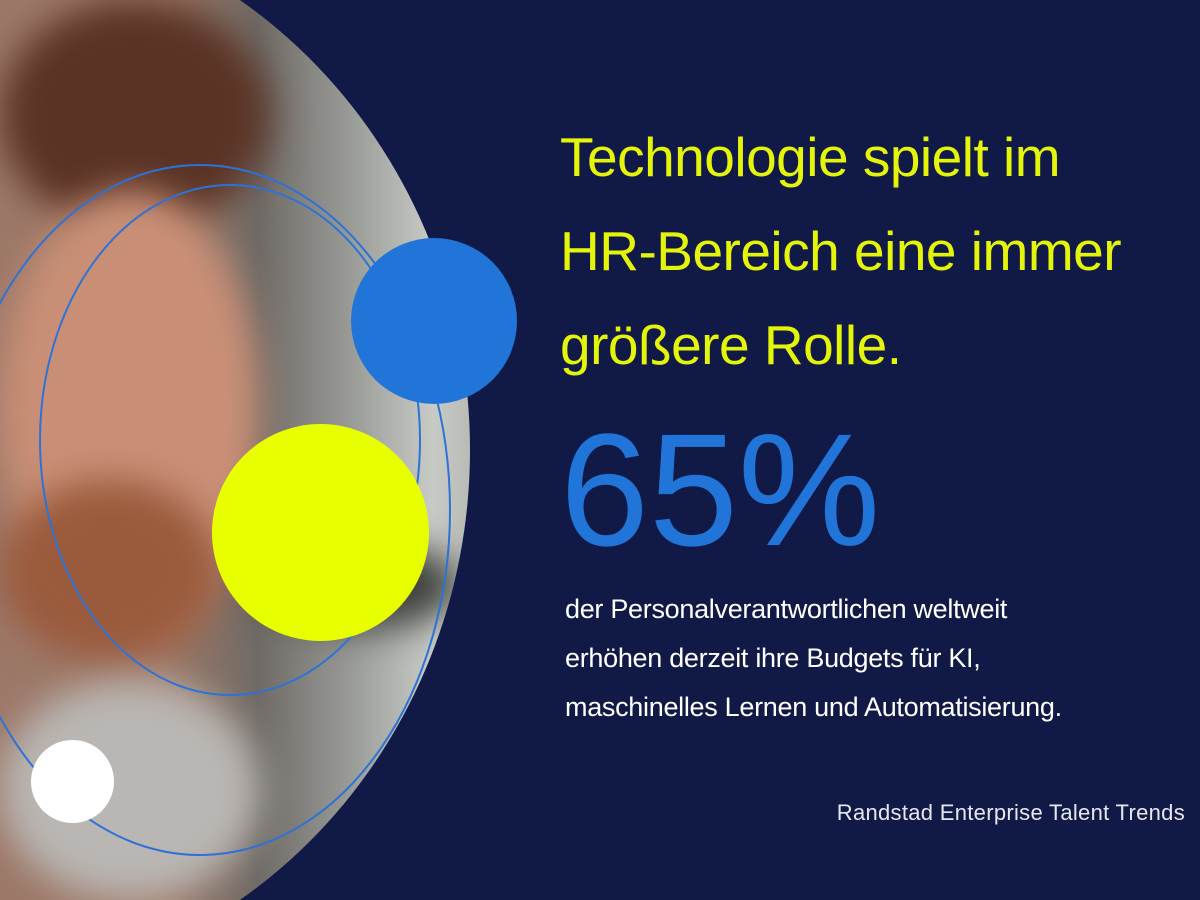  I want to click on headline-line: Technologie spielt im, so click(810, 157).